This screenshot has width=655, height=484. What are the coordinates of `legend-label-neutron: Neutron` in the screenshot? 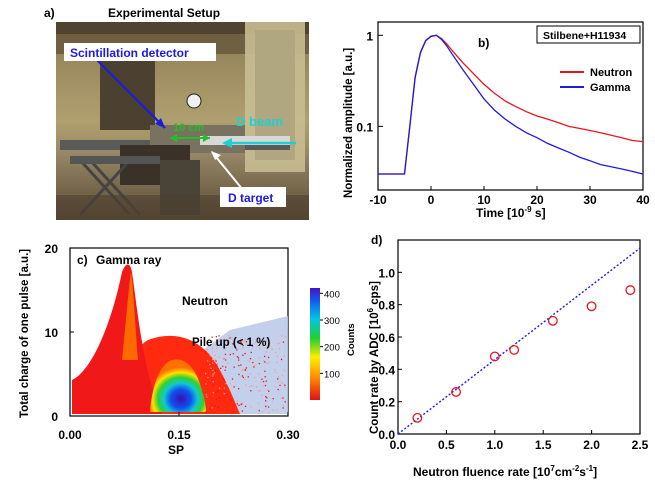 It's located at (611, 73).